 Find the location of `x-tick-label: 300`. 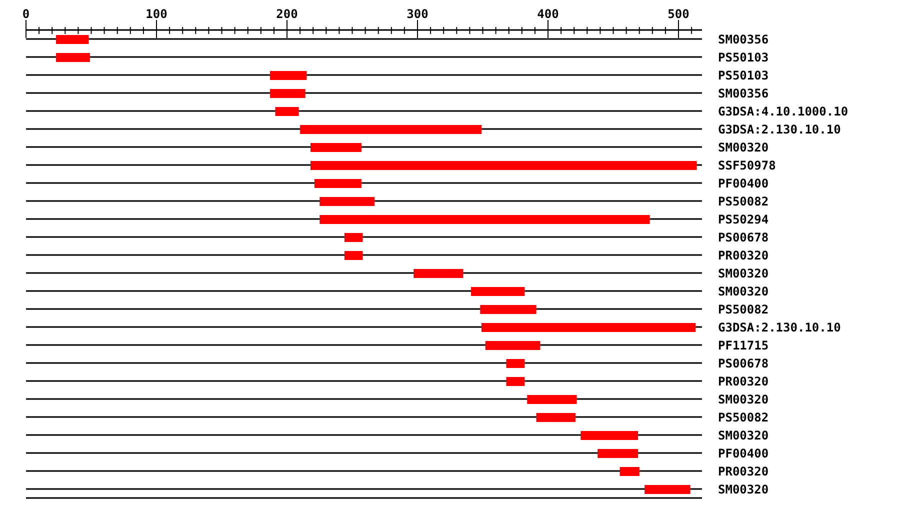

x-tick-label: 300 is located at coordinates (417, 14).